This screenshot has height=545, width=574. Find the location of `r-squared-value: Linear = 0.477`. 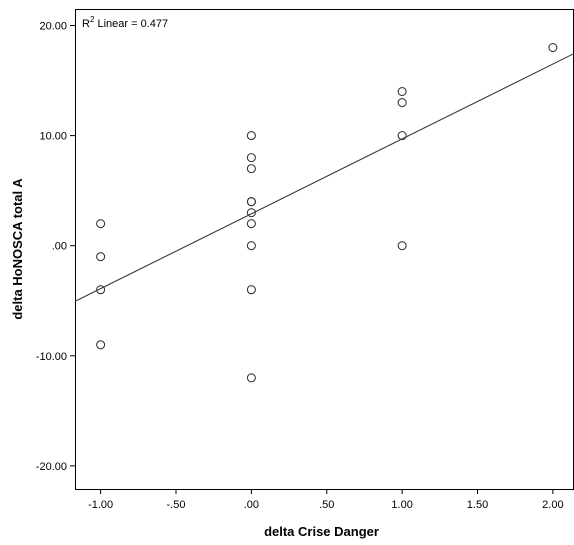

r-squared-value: Linear = 0.477 is located at coordinates (131, 24).